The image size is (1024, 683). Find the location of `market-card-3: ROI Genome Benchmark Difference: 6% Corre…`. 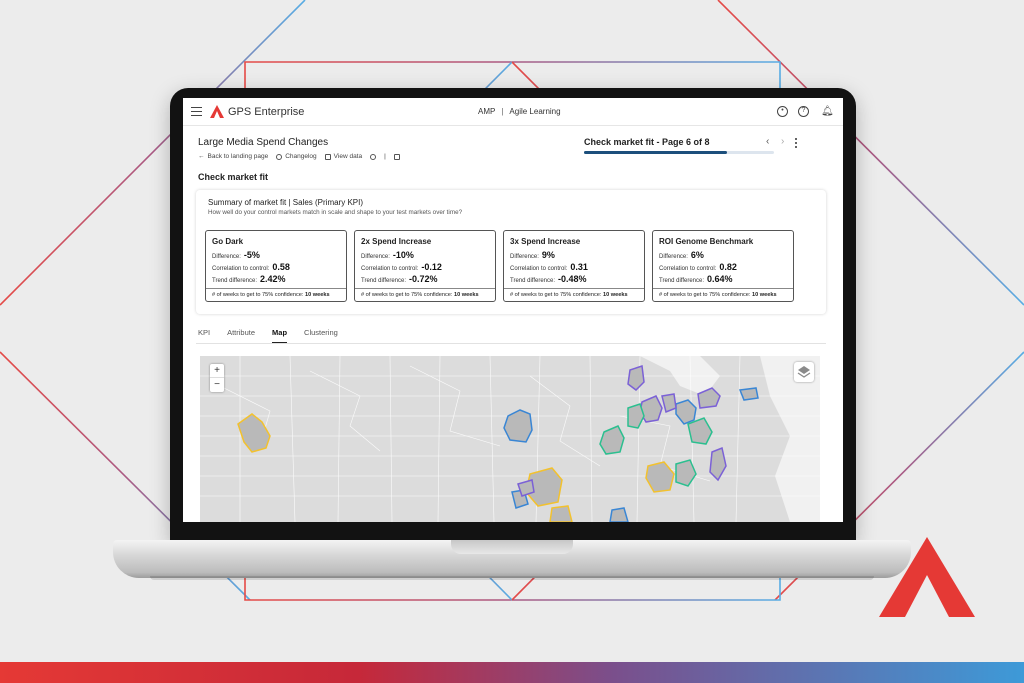

market-card-3: ROI Genome Benchmark Difference: 6% Corre… is located at coordinates (723, 266).